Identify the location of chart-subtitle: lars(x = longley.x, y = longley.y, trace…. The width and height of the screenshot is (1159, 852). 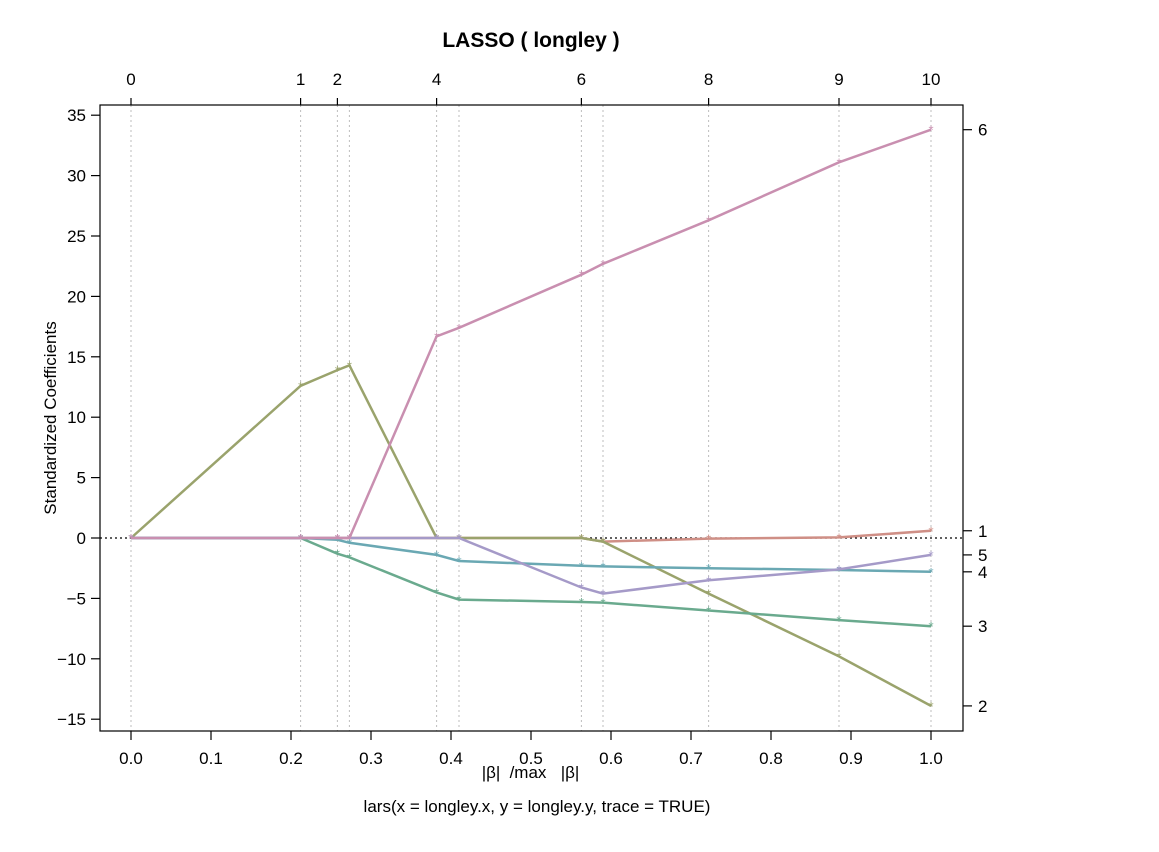
(537, 806).